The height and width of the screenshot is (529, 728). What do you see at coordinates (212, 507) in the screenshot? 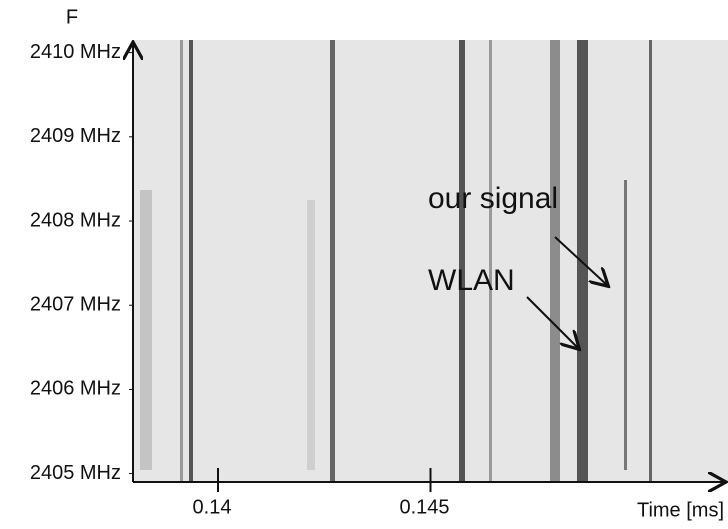
I see `x-tick-label: 0.14` at bounding box center [212, 507].